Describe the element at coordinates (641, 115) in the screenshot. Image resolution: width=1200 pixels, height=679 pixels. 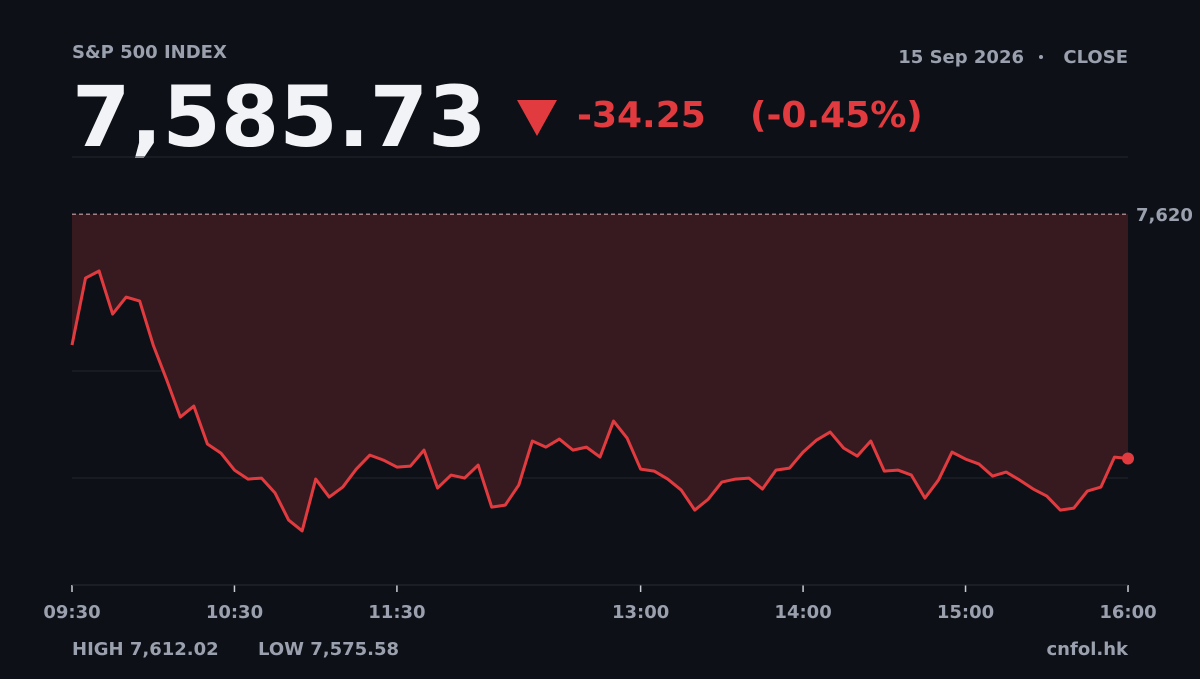
I see `change: -34.25` at that location.